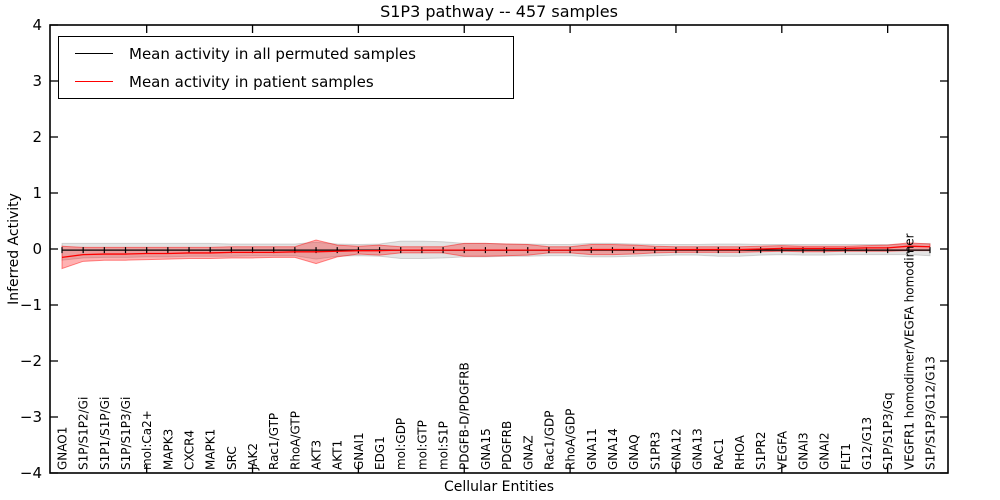 The width and height of the screenshot is (1000, 500). I want to click on y-axis-label: Inferred Activity, so click(14, 249).